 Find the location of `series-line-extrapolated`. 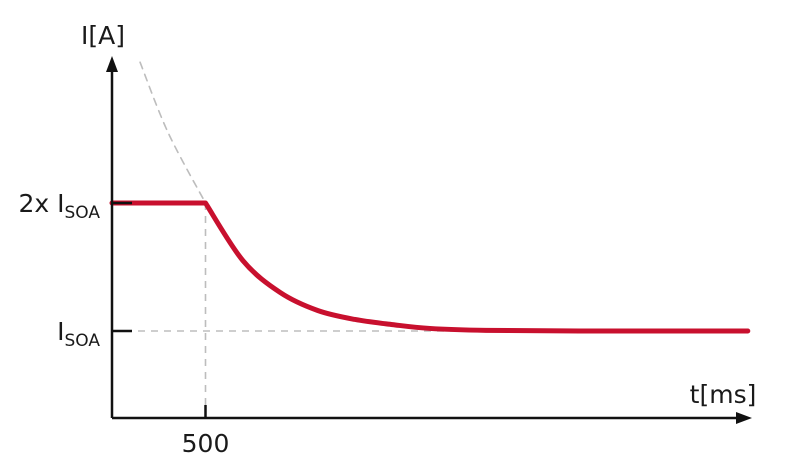

series-line-extrapolated is located at coordinates (173, 132).